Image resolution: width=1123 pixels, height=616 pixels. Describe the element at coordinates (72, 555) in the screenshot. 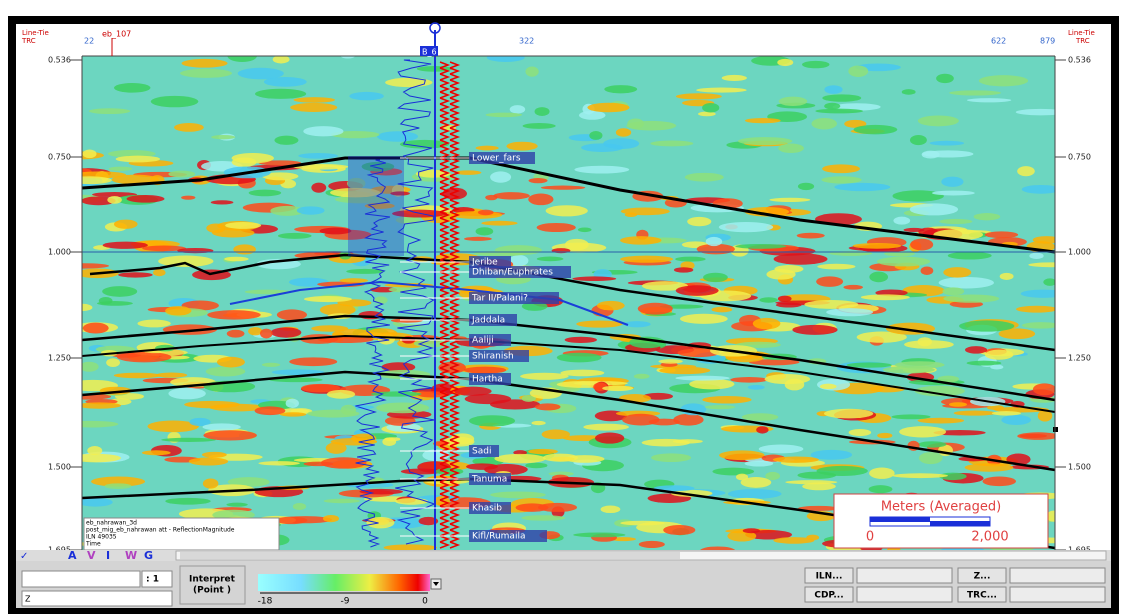

I see `tool-button: A` at that location.